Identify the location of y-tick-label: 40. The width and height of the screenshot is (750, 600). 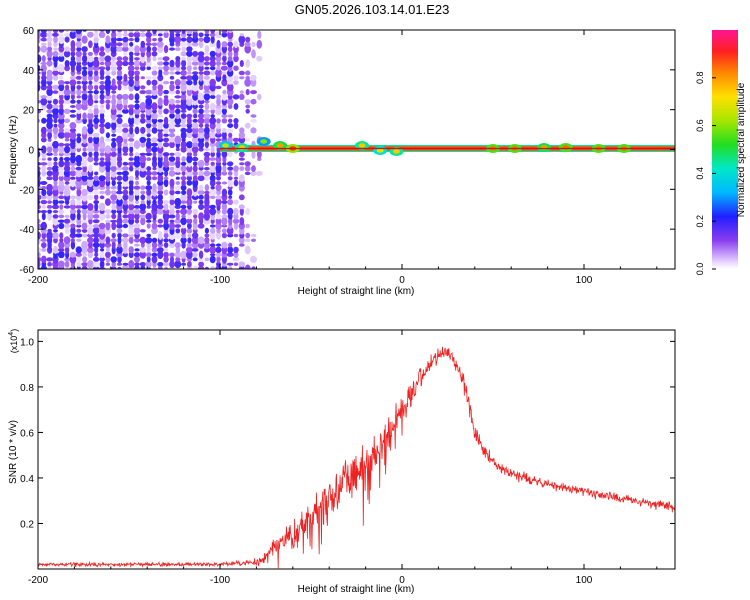
(29, 71).